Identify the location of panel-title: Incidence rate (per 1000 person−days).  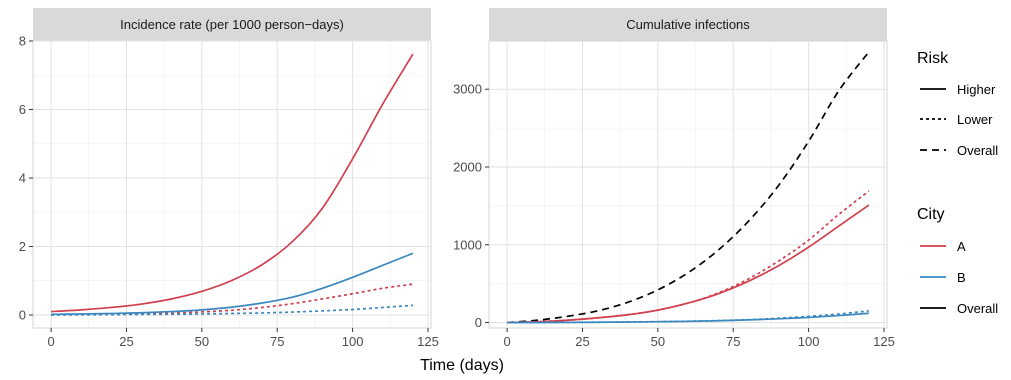
(232, 24).